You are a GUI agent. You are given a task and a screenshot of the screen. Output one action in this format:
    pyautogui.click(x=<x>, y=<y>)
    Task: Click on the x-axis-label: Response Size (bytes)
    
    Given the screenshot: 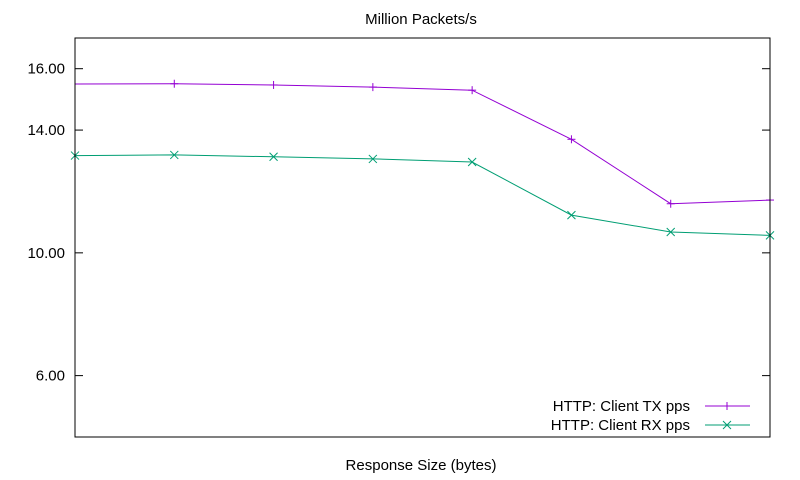 What is the action you would take?
    pyautogui.click(x=421, y=465)
    